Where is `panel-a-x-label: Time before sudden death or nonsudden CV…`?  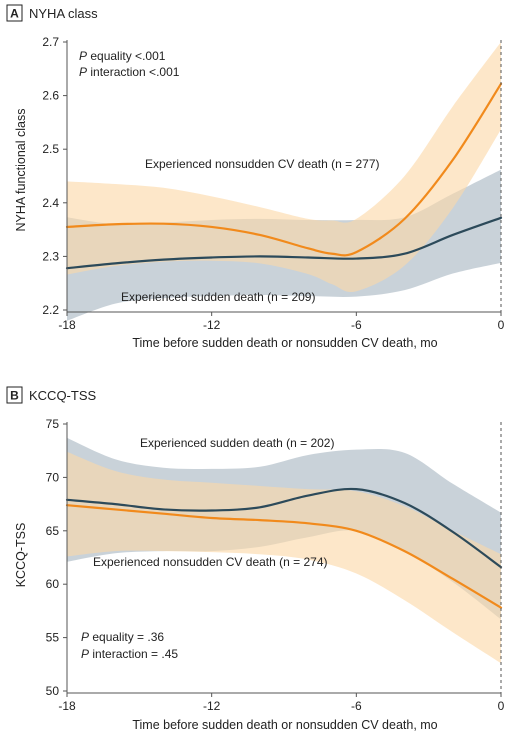
panel-a-x-label: Time before sudden death or nonsudden CV… is located at coordinates (284, 343).